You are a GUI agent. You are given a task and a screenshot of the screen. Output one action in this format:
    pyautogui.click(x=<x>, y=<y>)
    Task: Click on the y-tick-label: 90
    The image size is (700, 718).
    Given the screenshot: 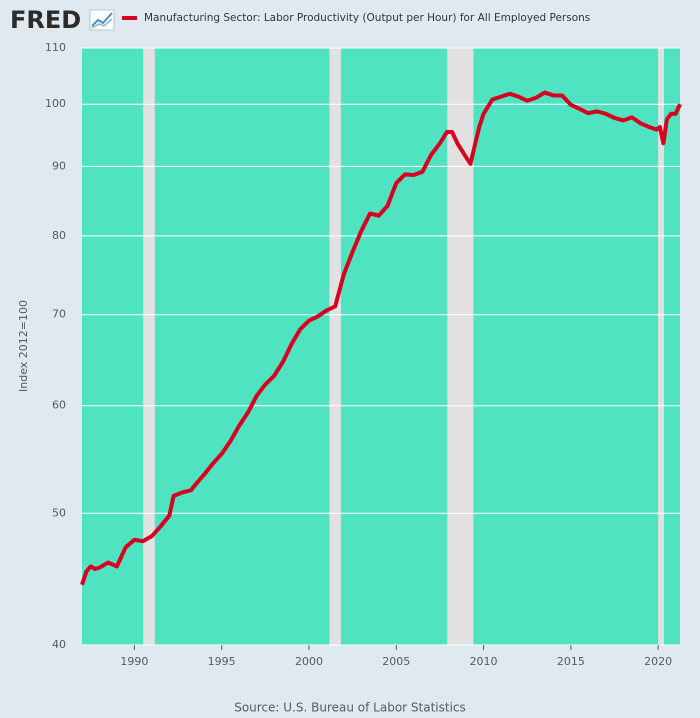 What is the action you would take?
    pyautogui.click(x=59, y=165)
    